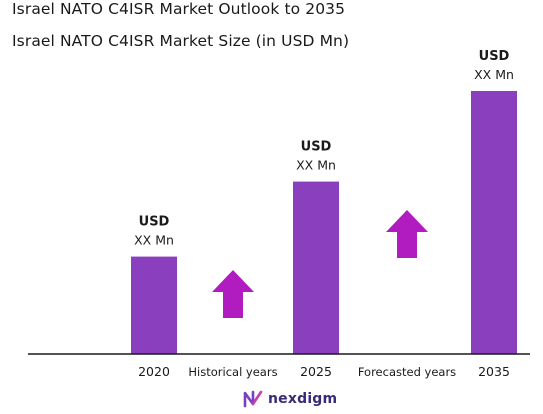  I want to click on data-label-value-2020: XX Mn, so click(154, 240).